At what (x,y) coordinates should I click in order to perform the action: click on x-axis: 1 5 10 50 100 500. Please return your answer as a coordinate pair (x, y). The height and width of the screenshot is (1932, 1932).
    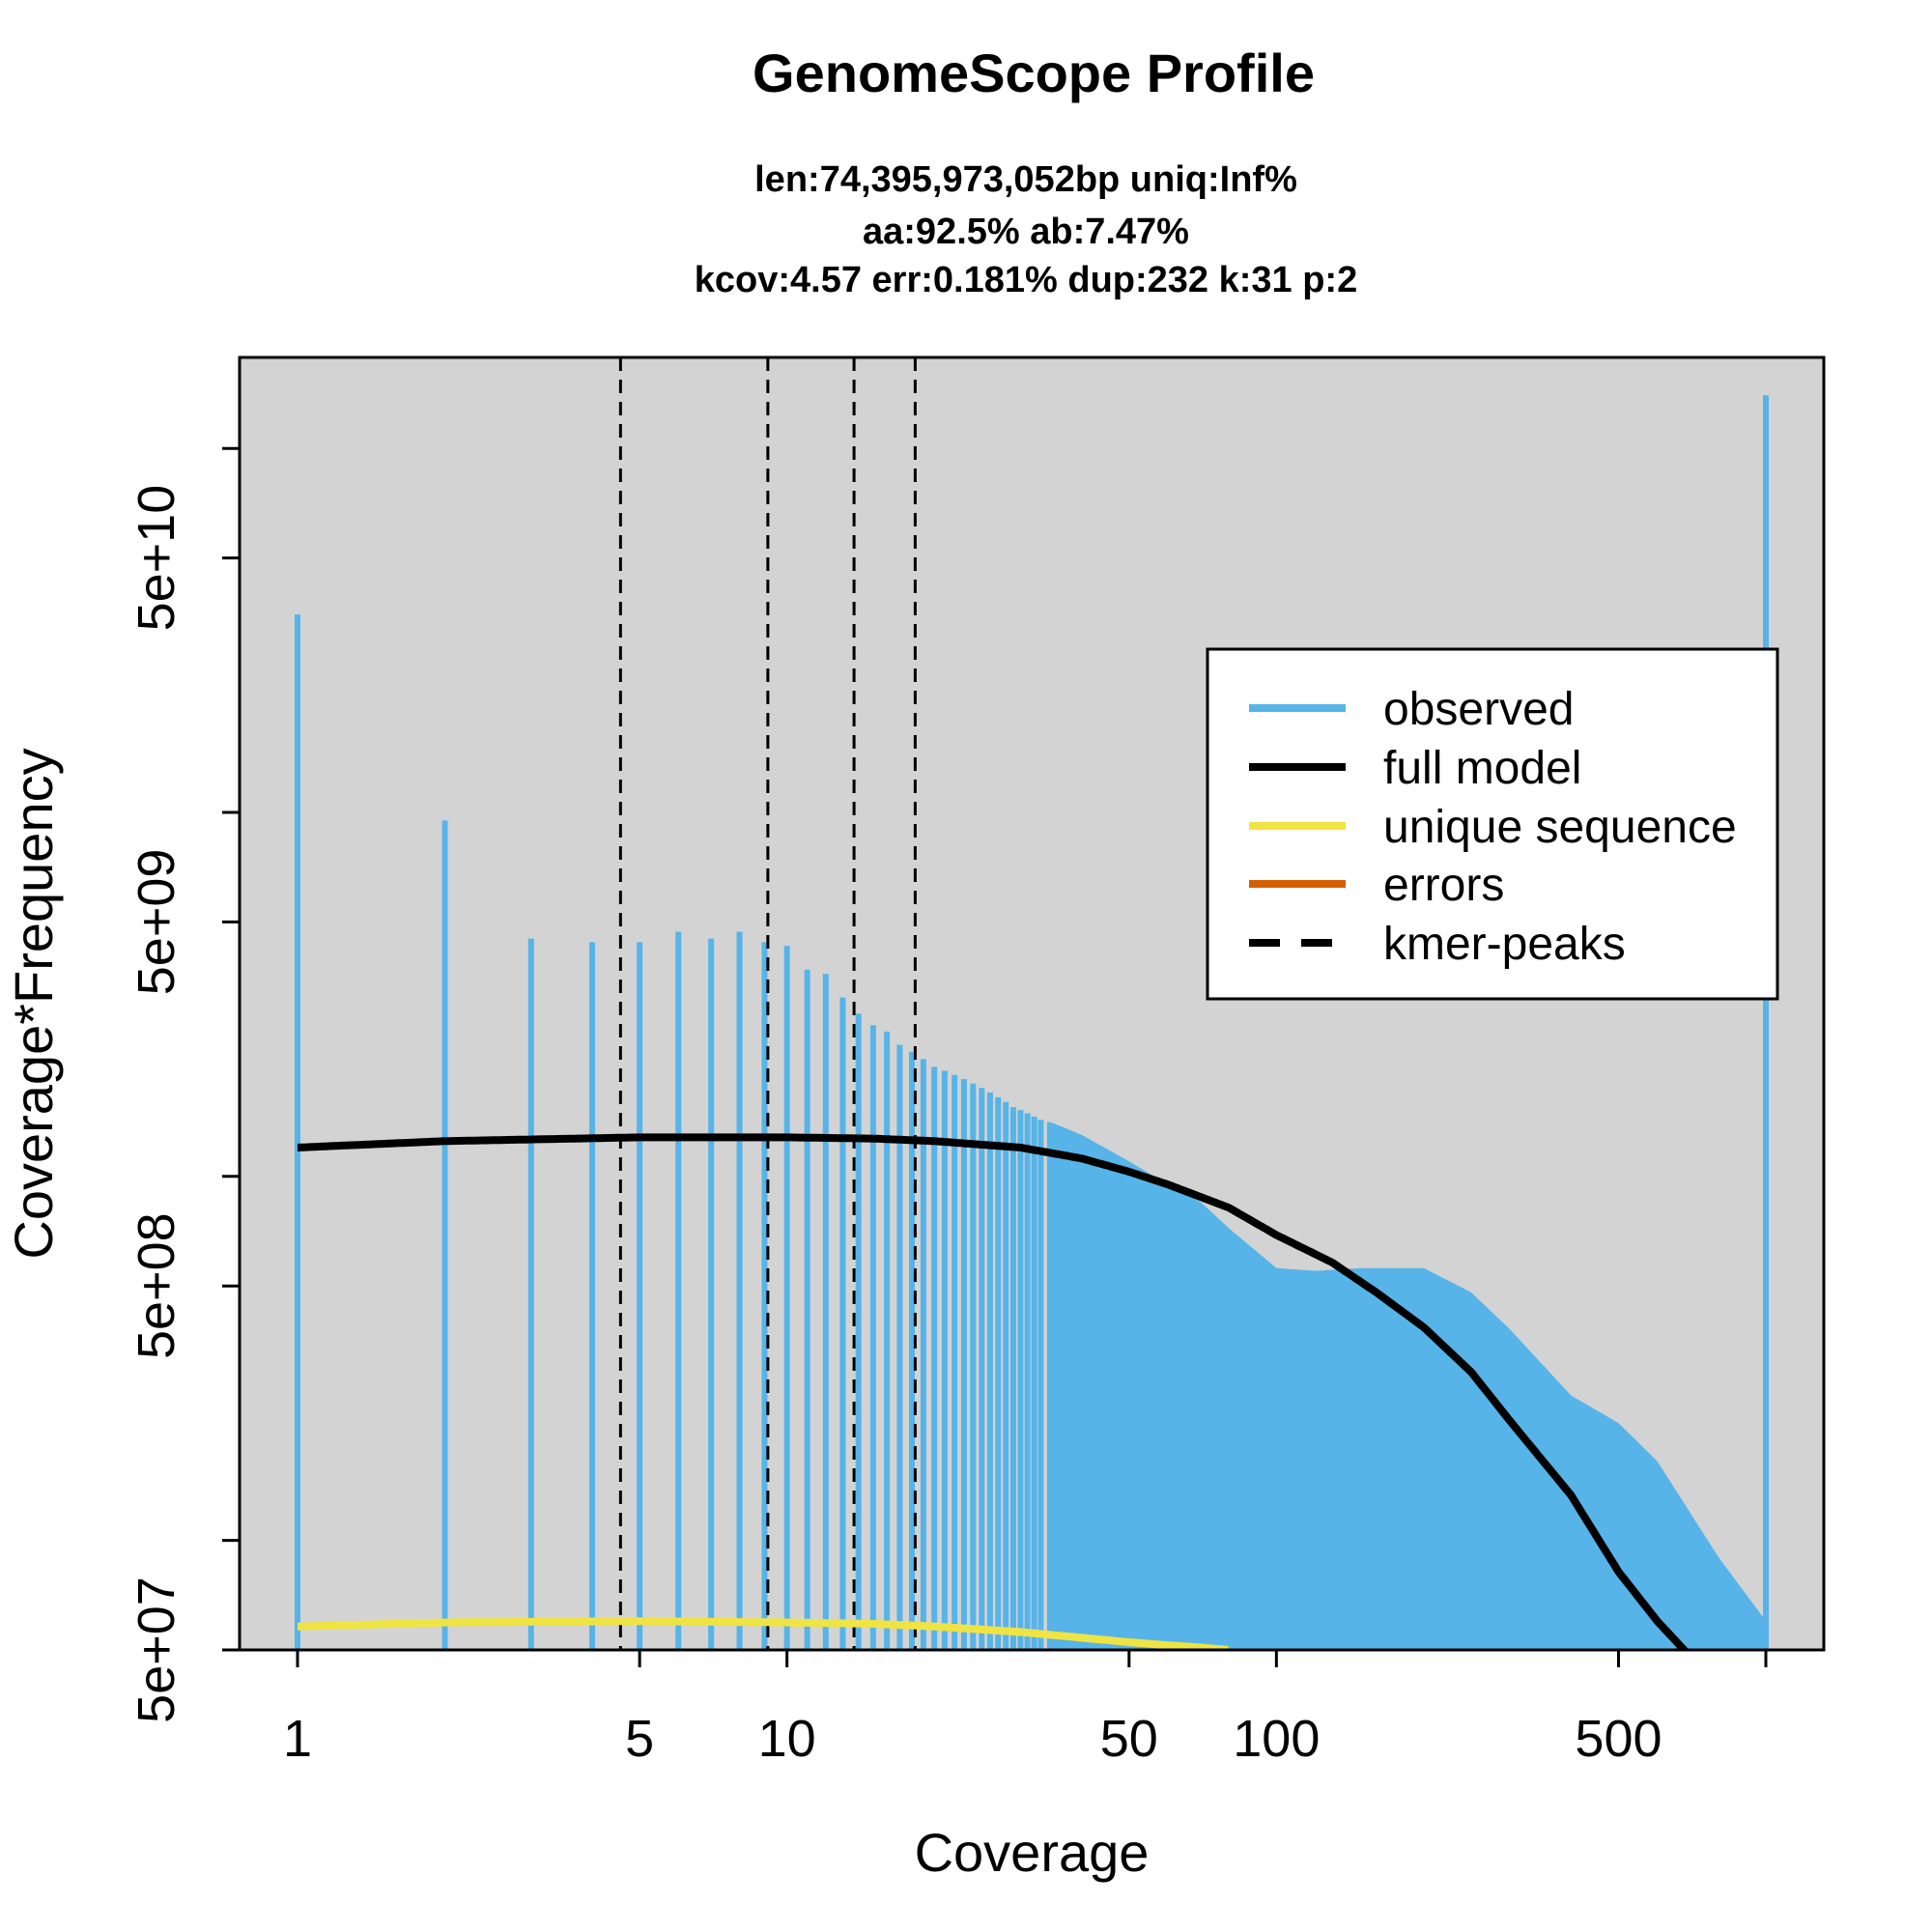
    Looking at the image, I should click on (1025, 1708).